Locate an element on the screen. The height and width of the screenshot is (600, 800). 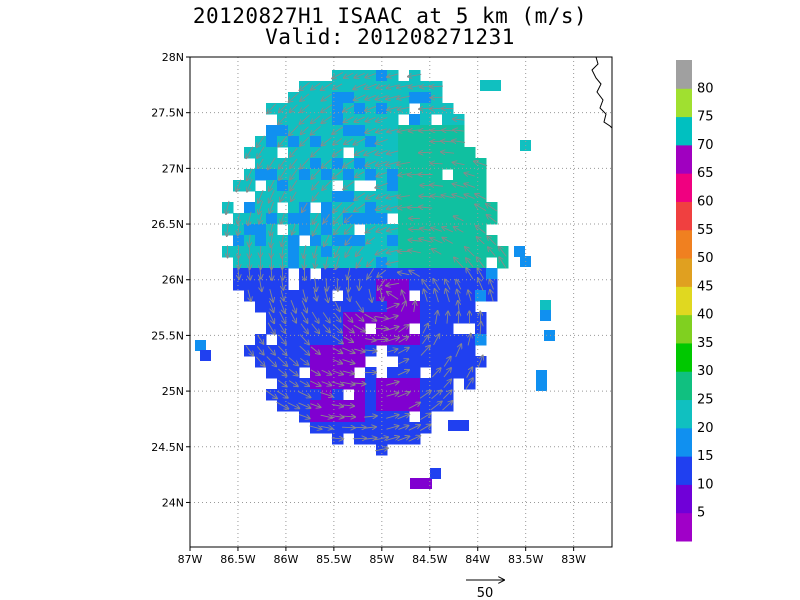
colorbar-label: 65 is located at coordinates (705, 173).